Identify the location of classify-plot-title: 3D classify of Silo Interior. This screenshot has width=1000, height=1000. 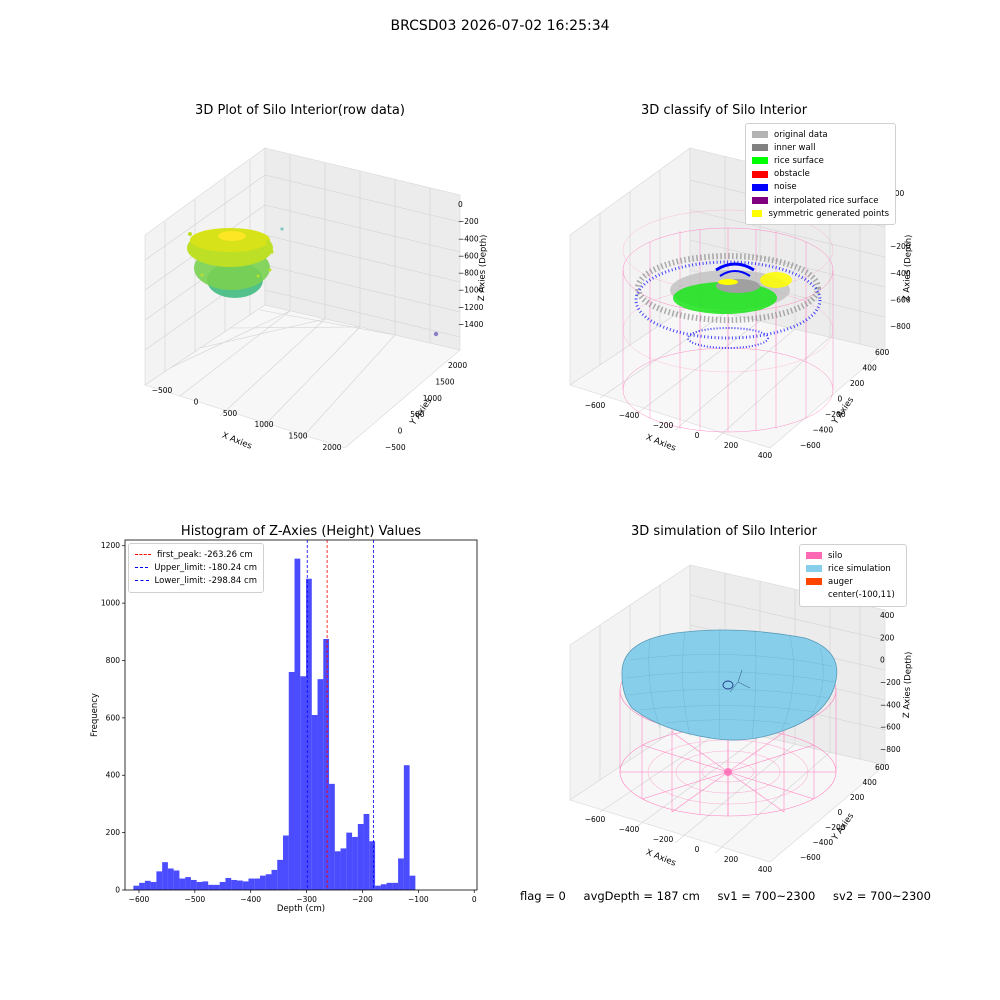
(724, 110).